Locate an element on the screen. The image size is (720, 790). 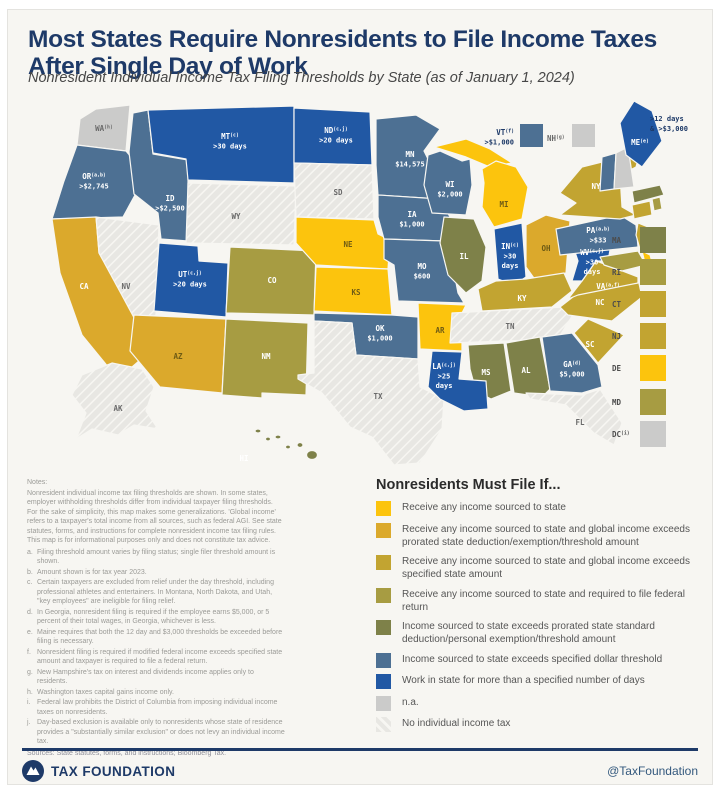
brand-lockup: TAX FOUNDATION is located at coordinates (98, 771).